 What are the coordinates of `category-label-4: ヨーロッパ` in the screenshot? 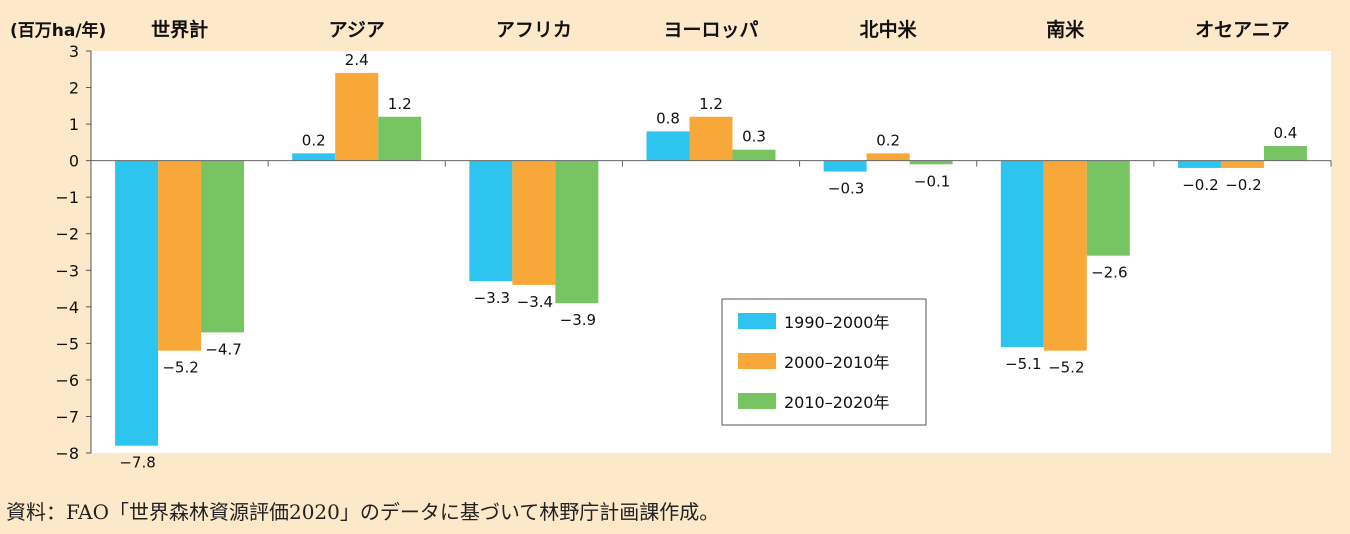 It's located at (710, 30).